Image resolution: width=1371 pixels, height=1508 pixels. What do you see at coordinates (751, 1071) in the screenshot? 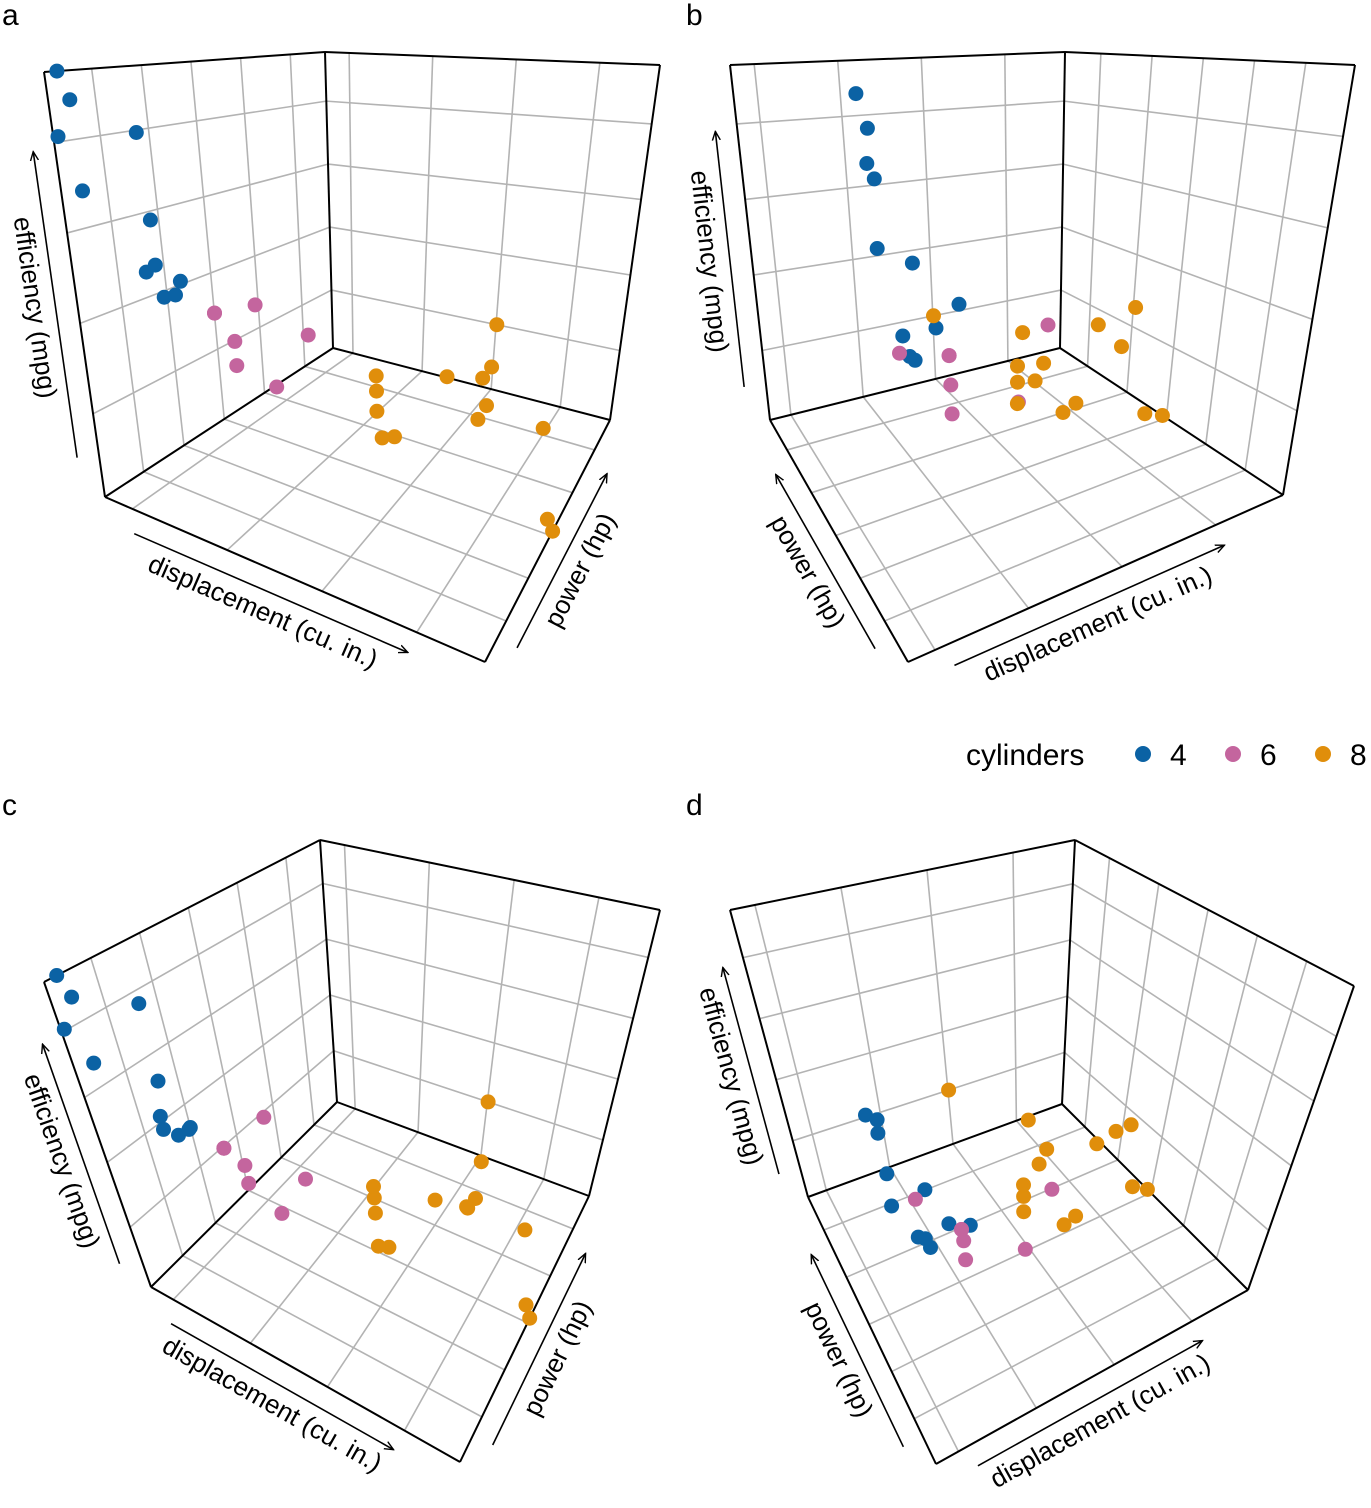
I see `efficiency-axis-arrow-icon` at bounding box center [751, 1071].